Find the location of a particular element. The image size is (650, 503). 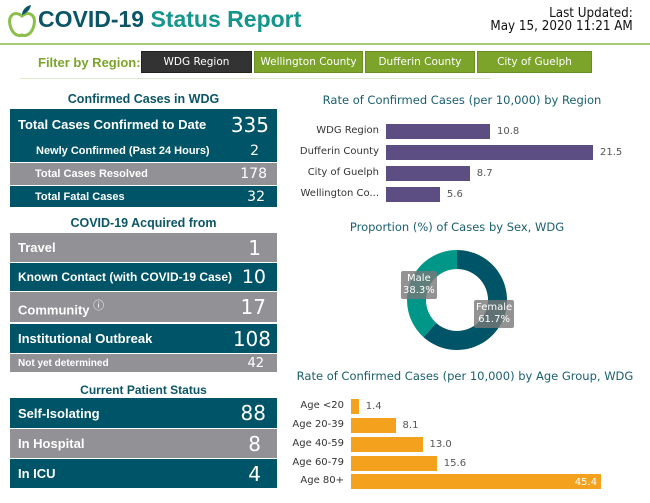

bar-category-label: WDG Region is located at coordinates (347, 130).